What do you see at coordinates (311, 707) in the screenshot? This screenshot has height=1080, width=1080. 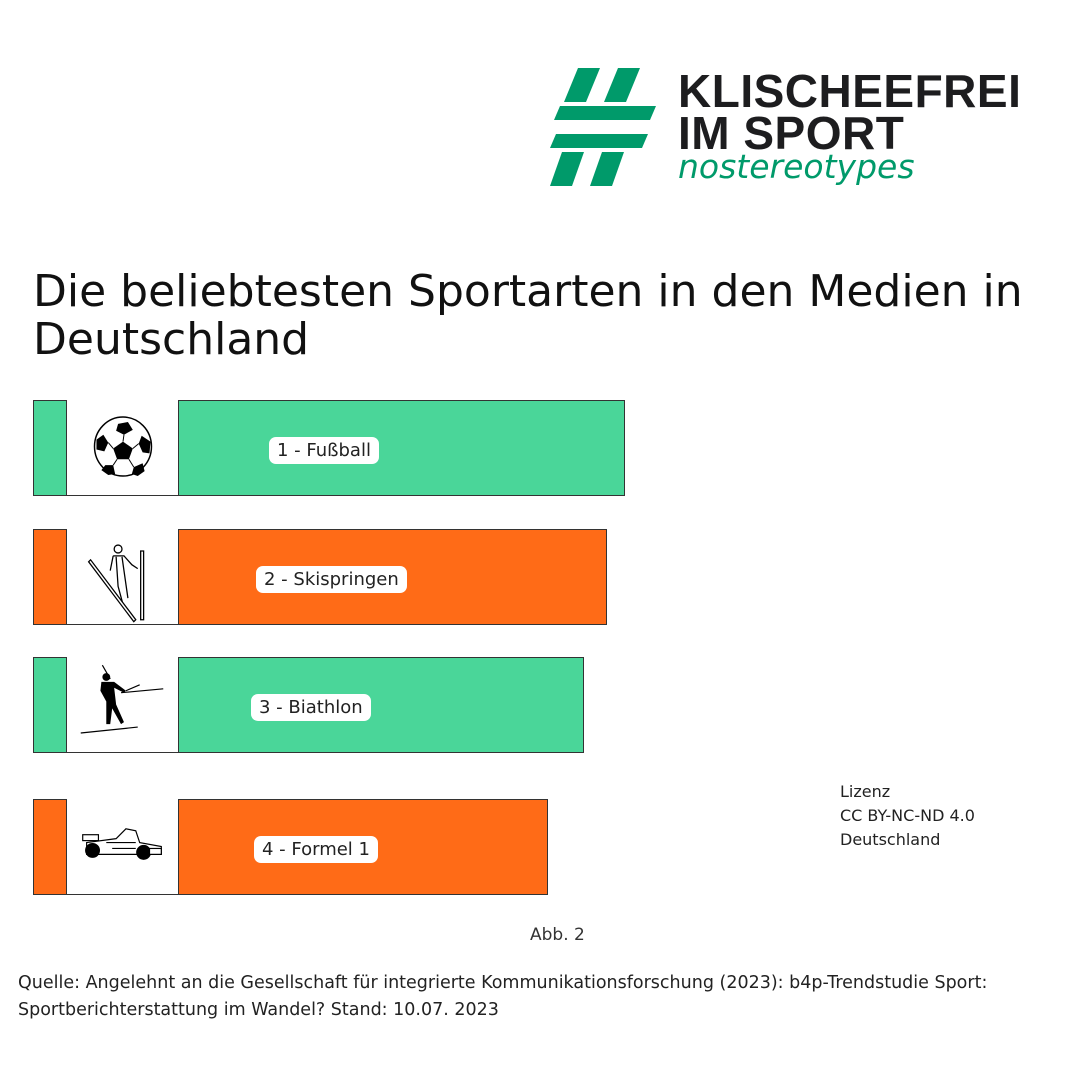 I see `bar-label: 3 - Biathlon` at bounding box center [311, 707].